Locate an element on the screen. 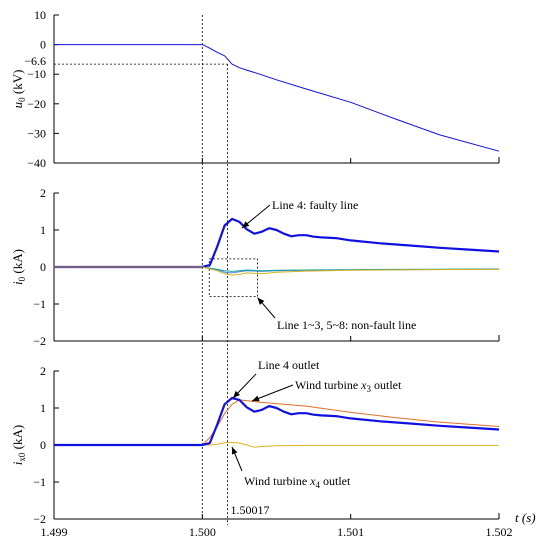  panel3-ylabel: ix0 (kA) is located at coordinates (18, 445).